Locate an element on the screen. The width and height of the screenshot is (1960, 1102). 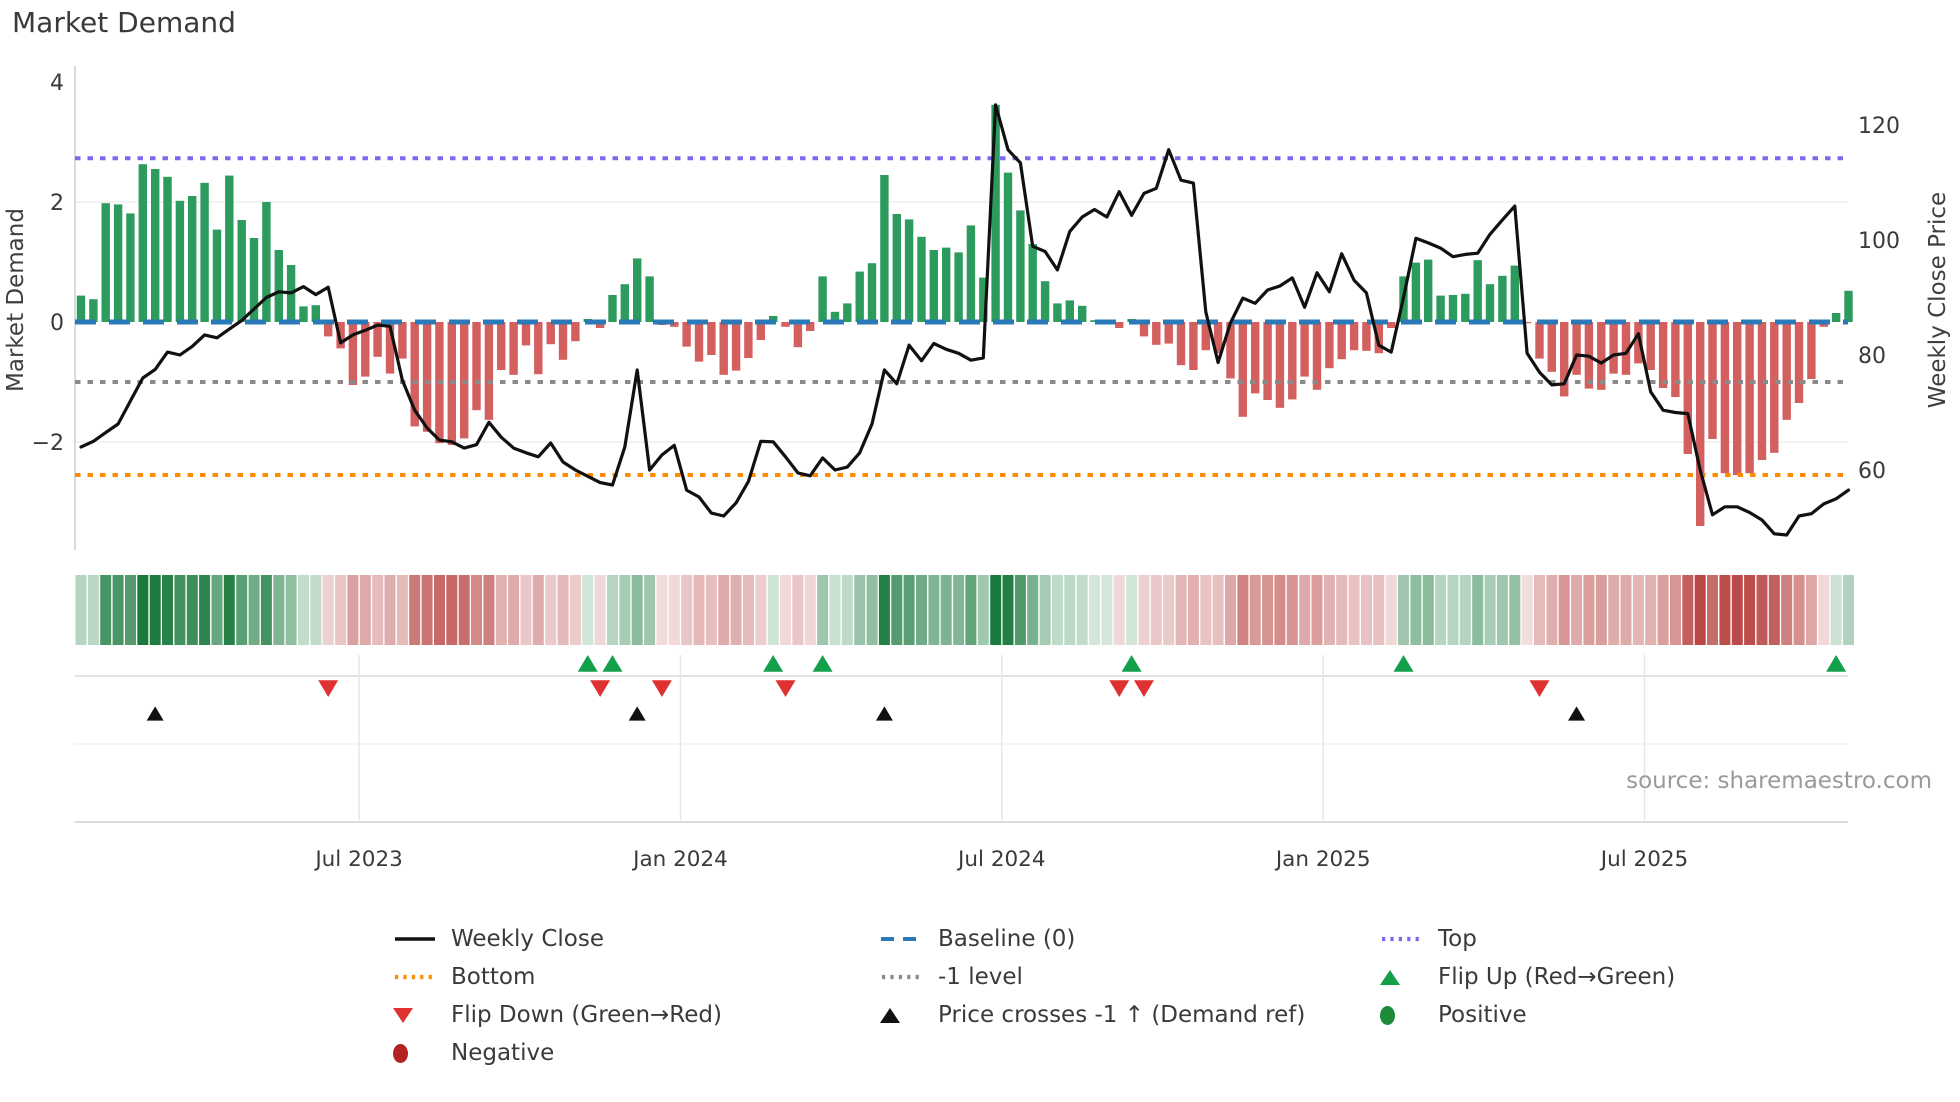
right-axis-tick: 120 is located at coordinates (1879, 126).